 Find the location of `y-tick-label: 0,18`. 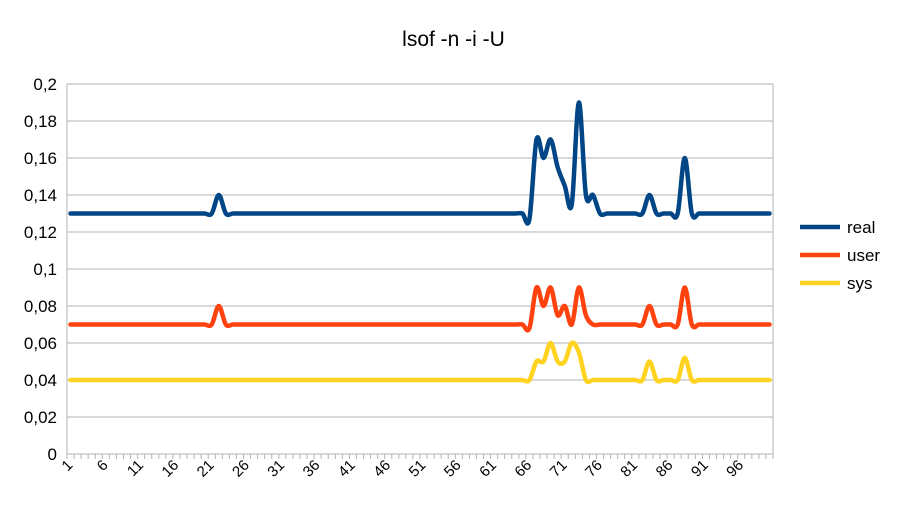

y-tick-label: 0,18 is located at coordinates (40, 121).